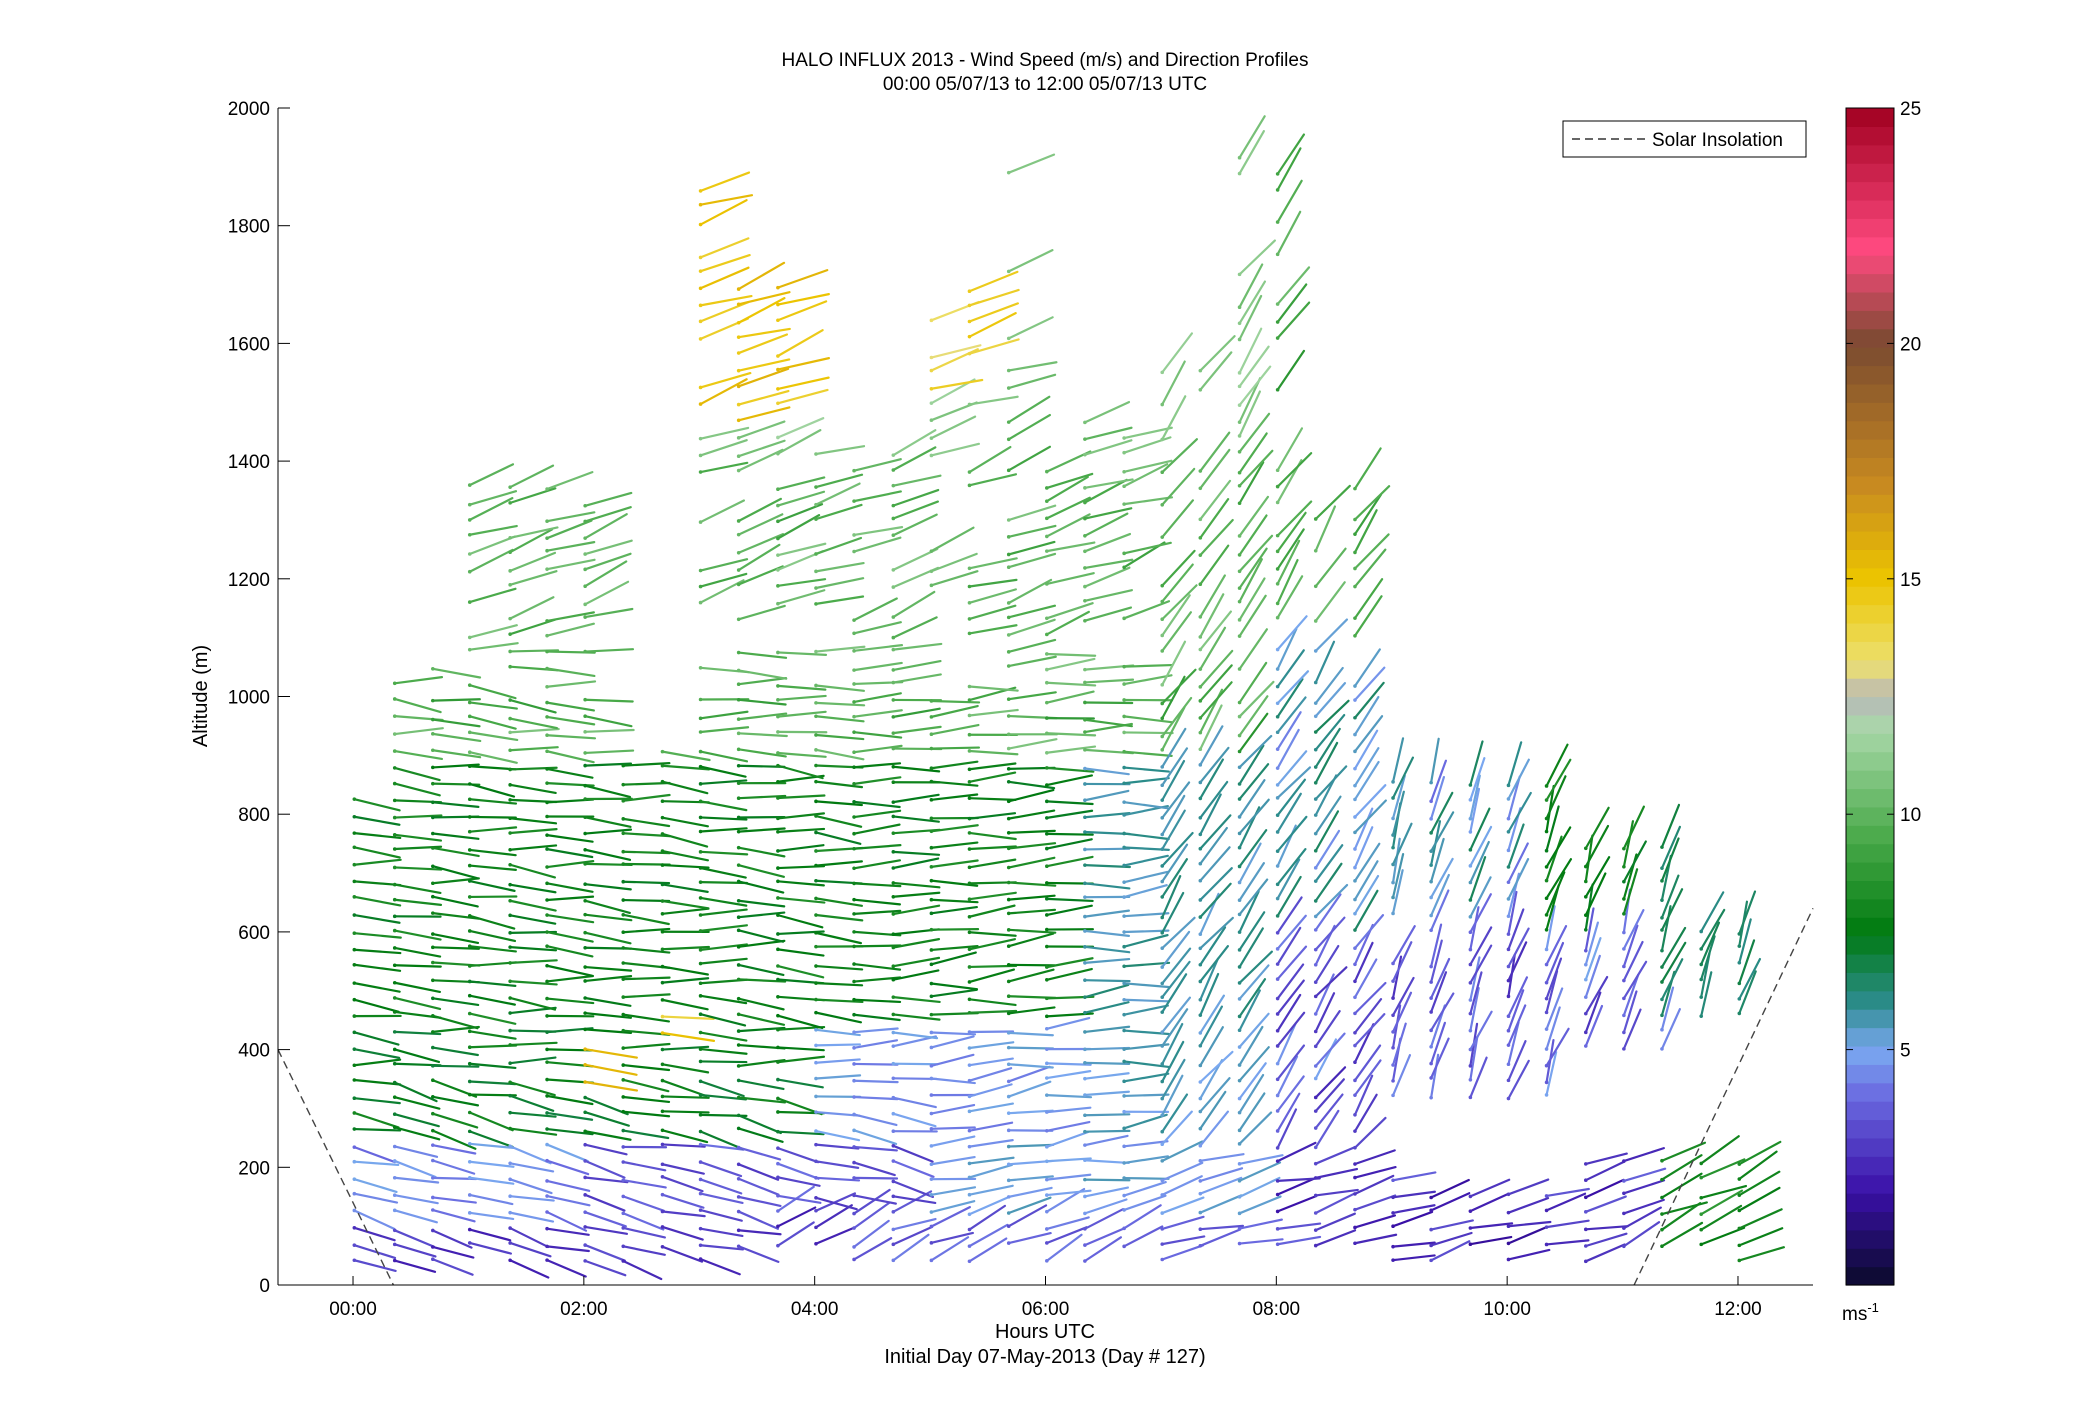  Describe the element at coordinates (1044, 1357) in the screenshot. I see `x-axis-sublabel: Initial Day 07-May-2013 (Day # 127)` at that location.